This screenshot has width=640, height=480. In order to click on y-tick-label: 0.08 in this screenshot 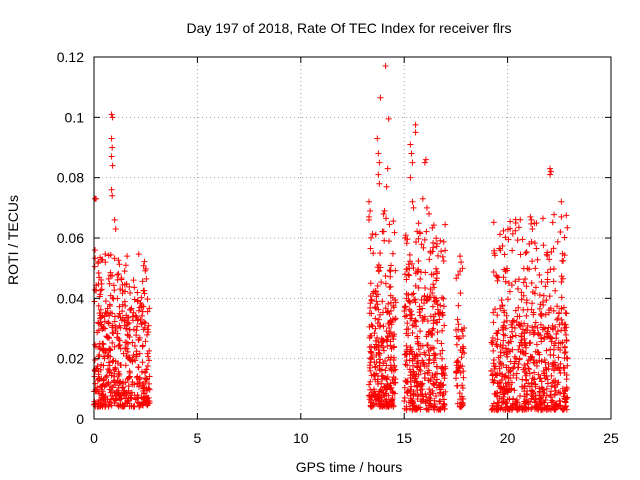, I will do `click(70, 178)`.